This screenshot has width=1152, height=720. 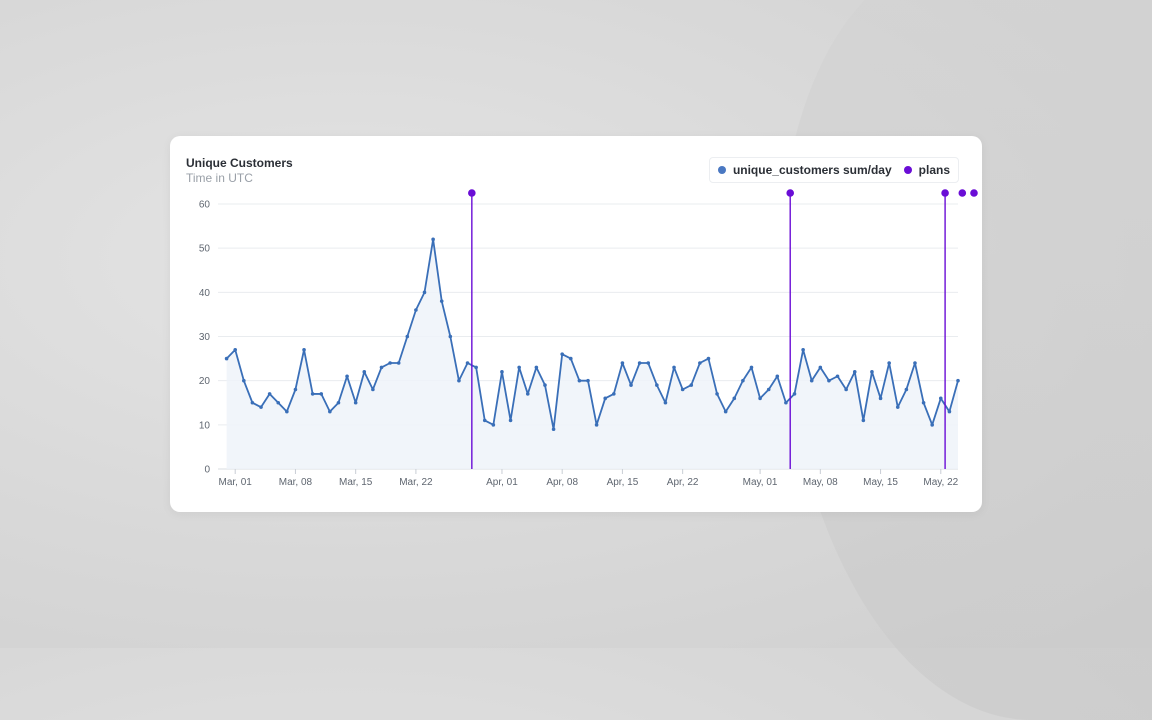 I want to click on chart-subtitle: Time in UTC, so click(x=219, y=178).